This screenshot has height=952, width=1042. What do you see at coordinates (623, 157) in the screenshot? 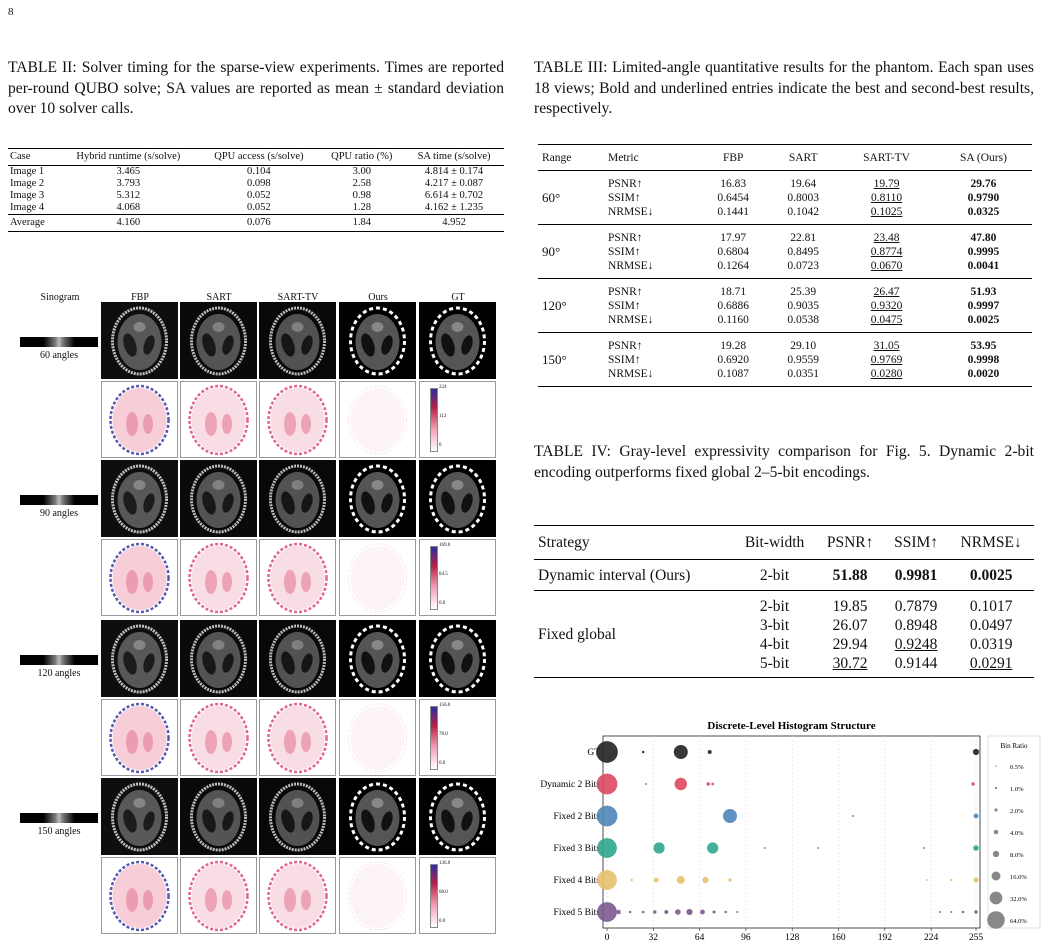
I see `table3-header: Metric` at bounding box center [623, 157].